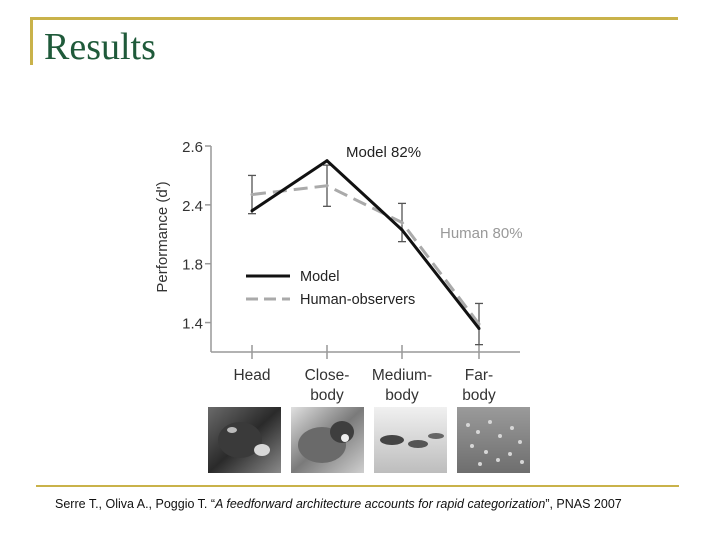 The width and height of the screenshot is (720, 540). What do you see at coordinates (481, 233) in the screenshot?
I see `human-score-annotation: Human 80%` at bounding box center [481, 233].